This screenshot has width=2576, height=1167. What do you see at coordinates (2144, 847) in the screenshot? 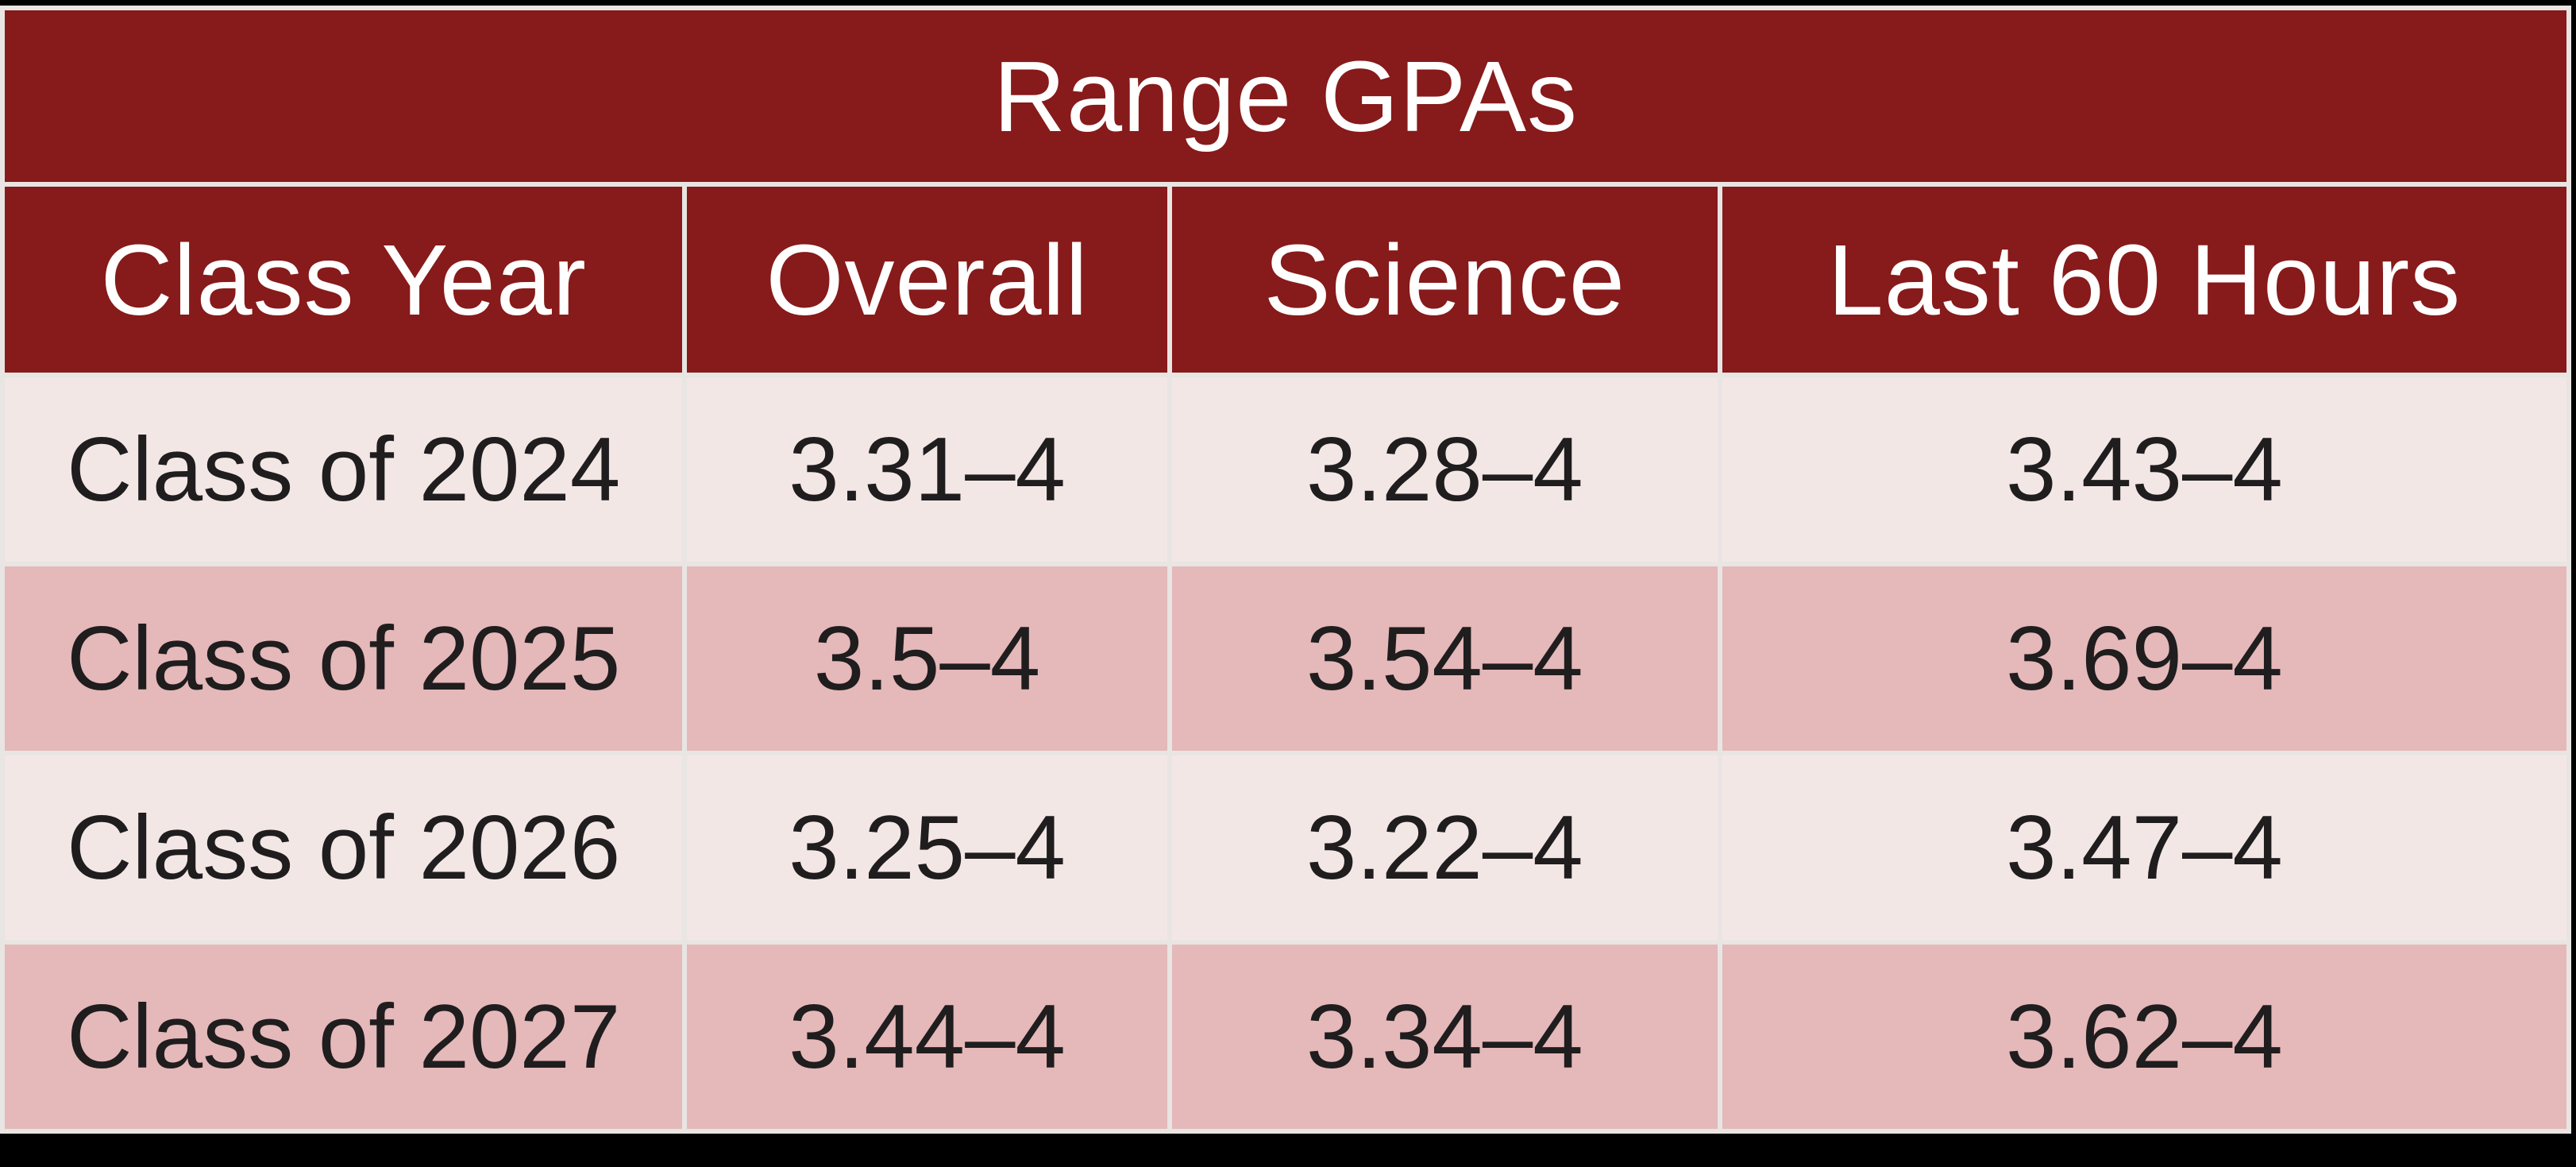
I see `row-2026-last-60-hours-gpa: 3.47–4` at bounding box center [2144, 847].